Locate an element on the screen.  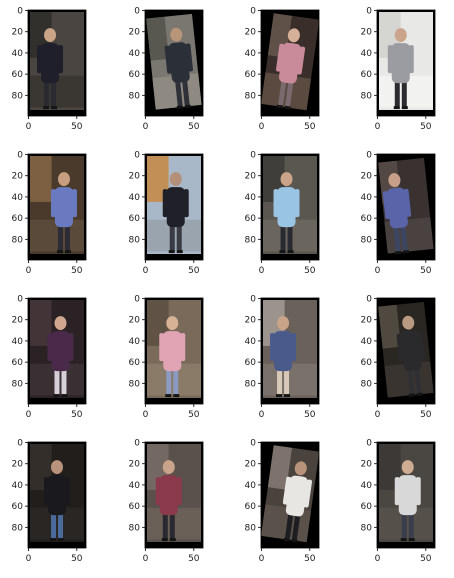
scene-wall is located at coordinates (157, 38).